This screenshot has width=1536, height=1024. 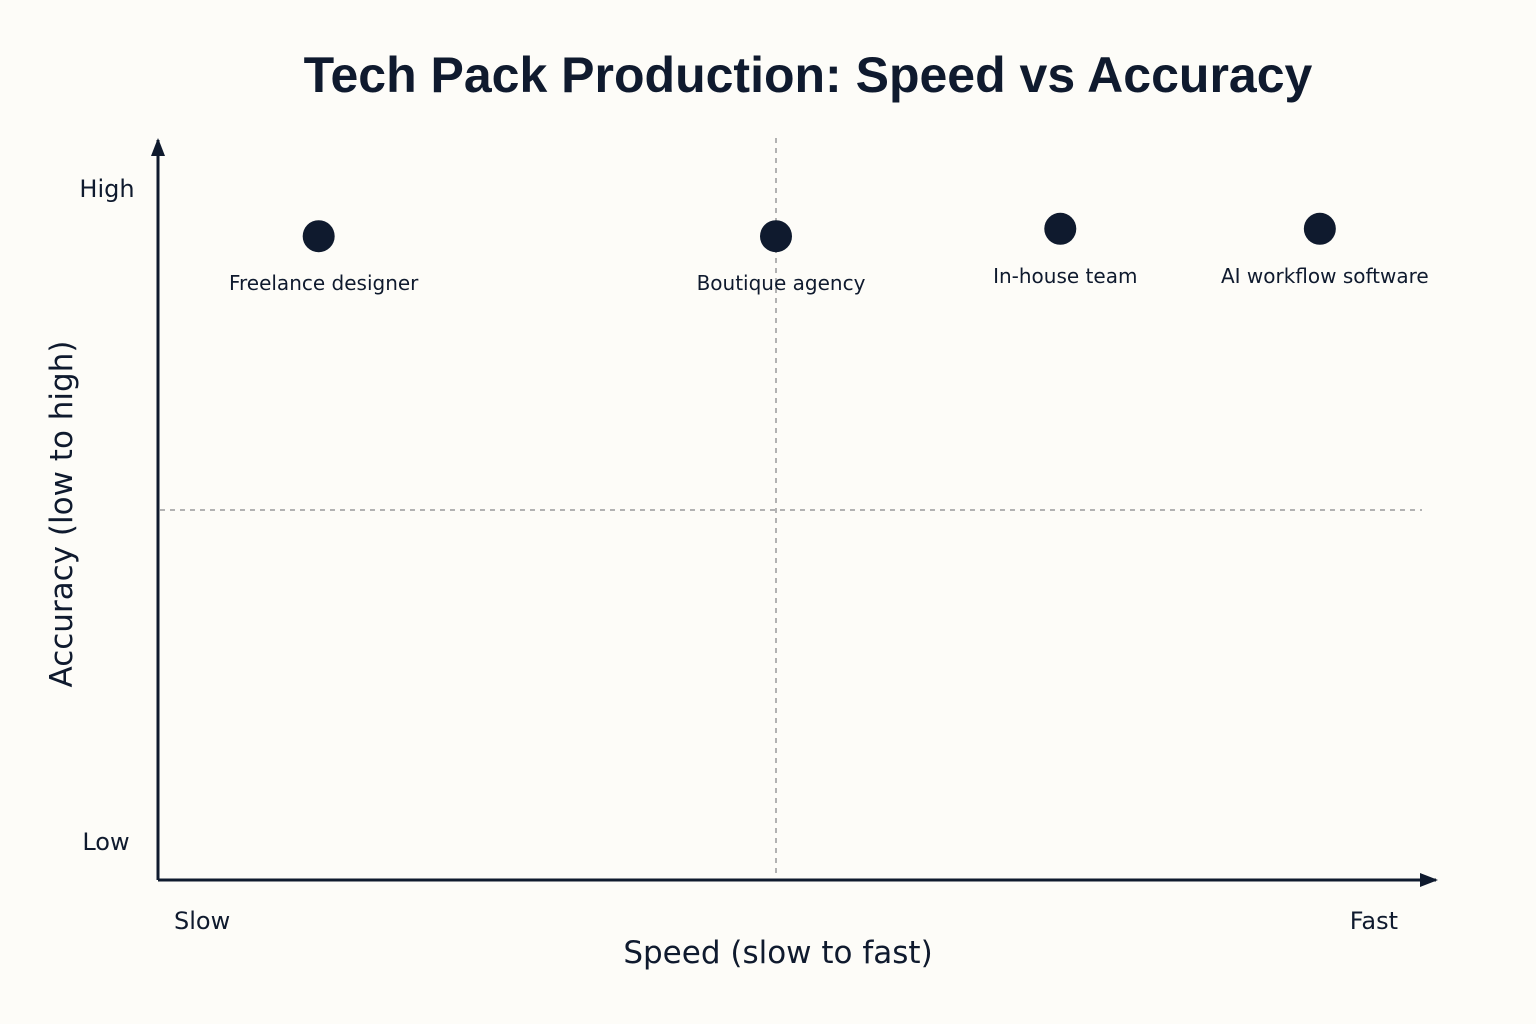 What do you see at coordinates (1325, 276) in the screenshot?
I see `data-point-label: AI workflow software` at bounding box center [1325, 276].